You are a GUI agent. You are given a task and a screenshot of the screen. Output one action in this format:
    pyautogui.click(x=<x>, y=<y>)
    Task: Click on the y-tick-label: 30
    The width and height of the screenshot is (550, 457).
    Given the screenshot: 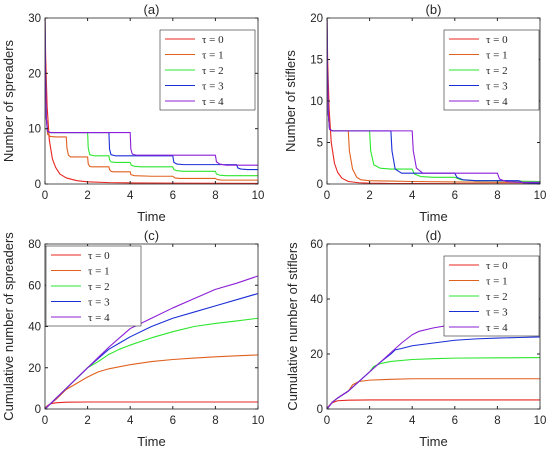 What is the action you would take?
    pyautogui.click(x=34, y=19)
    